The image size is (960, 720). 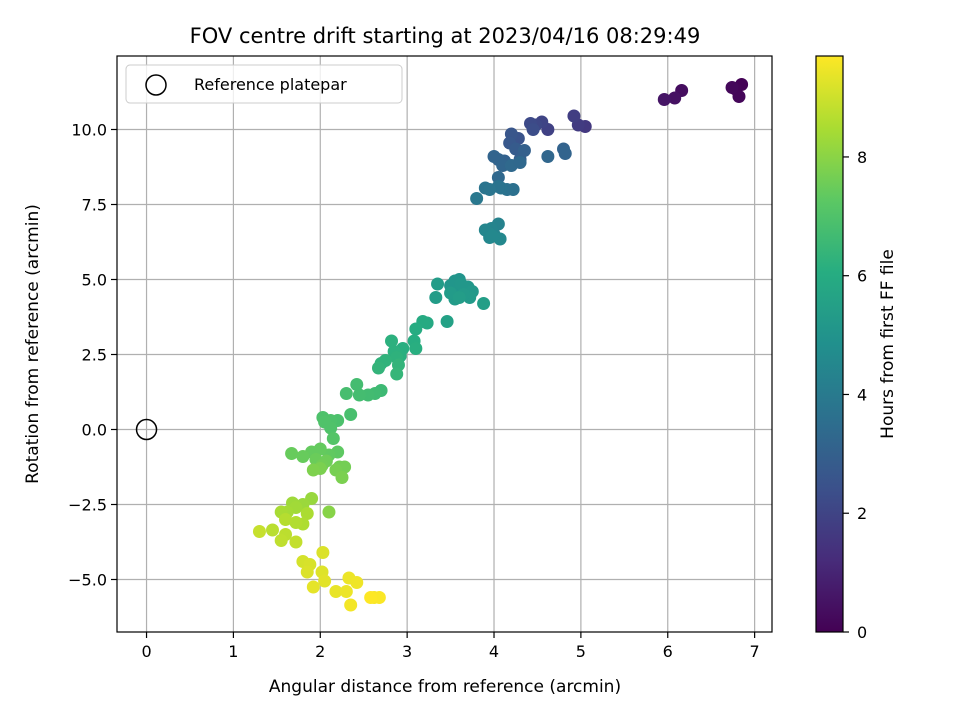 I want to click on legend: Reference platepar, so click(x=264, y=84).